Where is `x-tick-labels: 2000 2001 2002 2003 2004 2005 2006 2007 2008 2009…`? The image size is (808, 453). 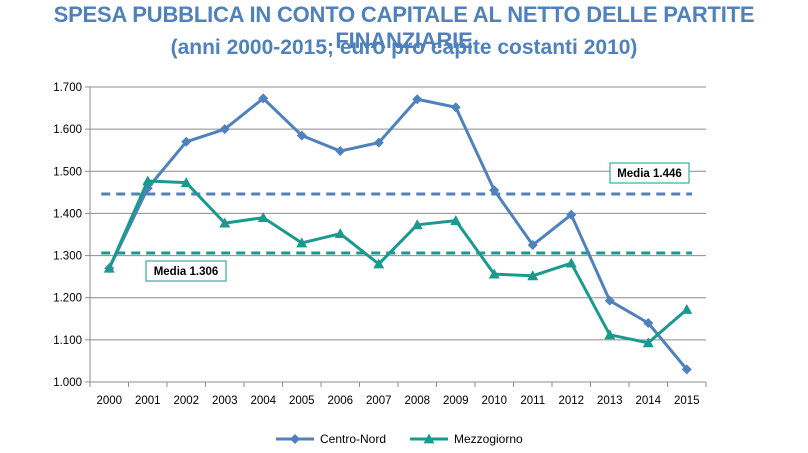
x-tick-labels: 2000 2001 2002 2003 2004 2005 2006 2007 2008 2009… is located at coordinates (397, 401).